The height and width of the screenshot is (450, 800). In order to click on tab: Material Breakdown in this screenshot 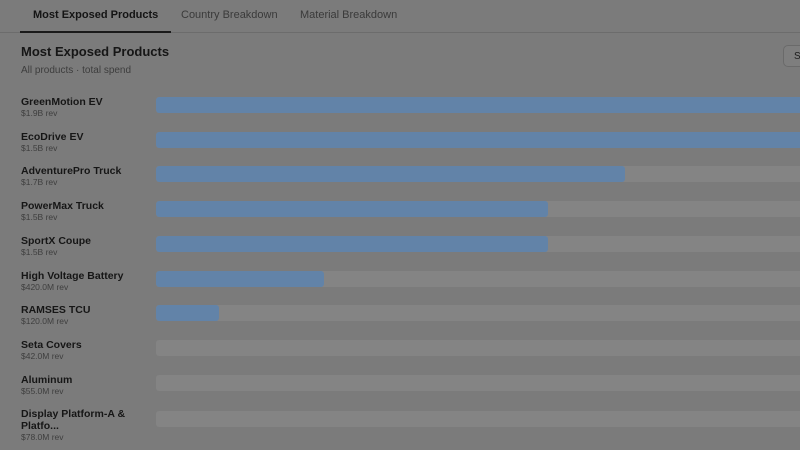, I will do `click(349, 15)`.